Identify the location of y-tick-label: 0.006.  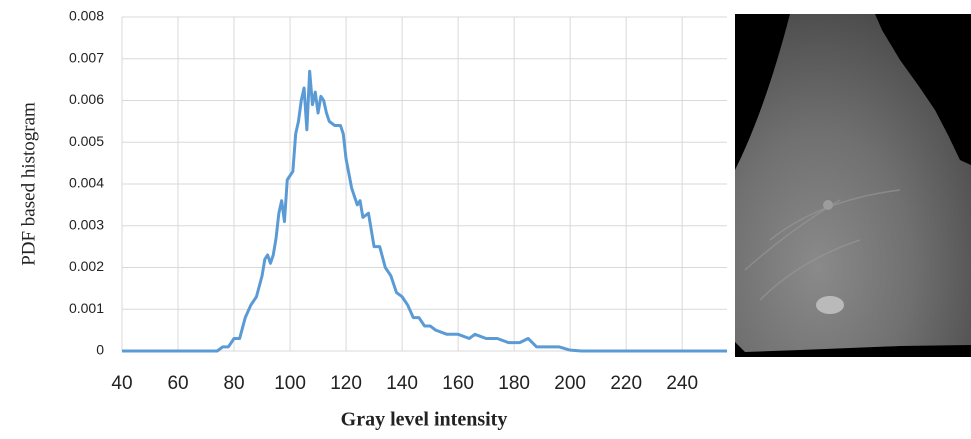
(86, 99).